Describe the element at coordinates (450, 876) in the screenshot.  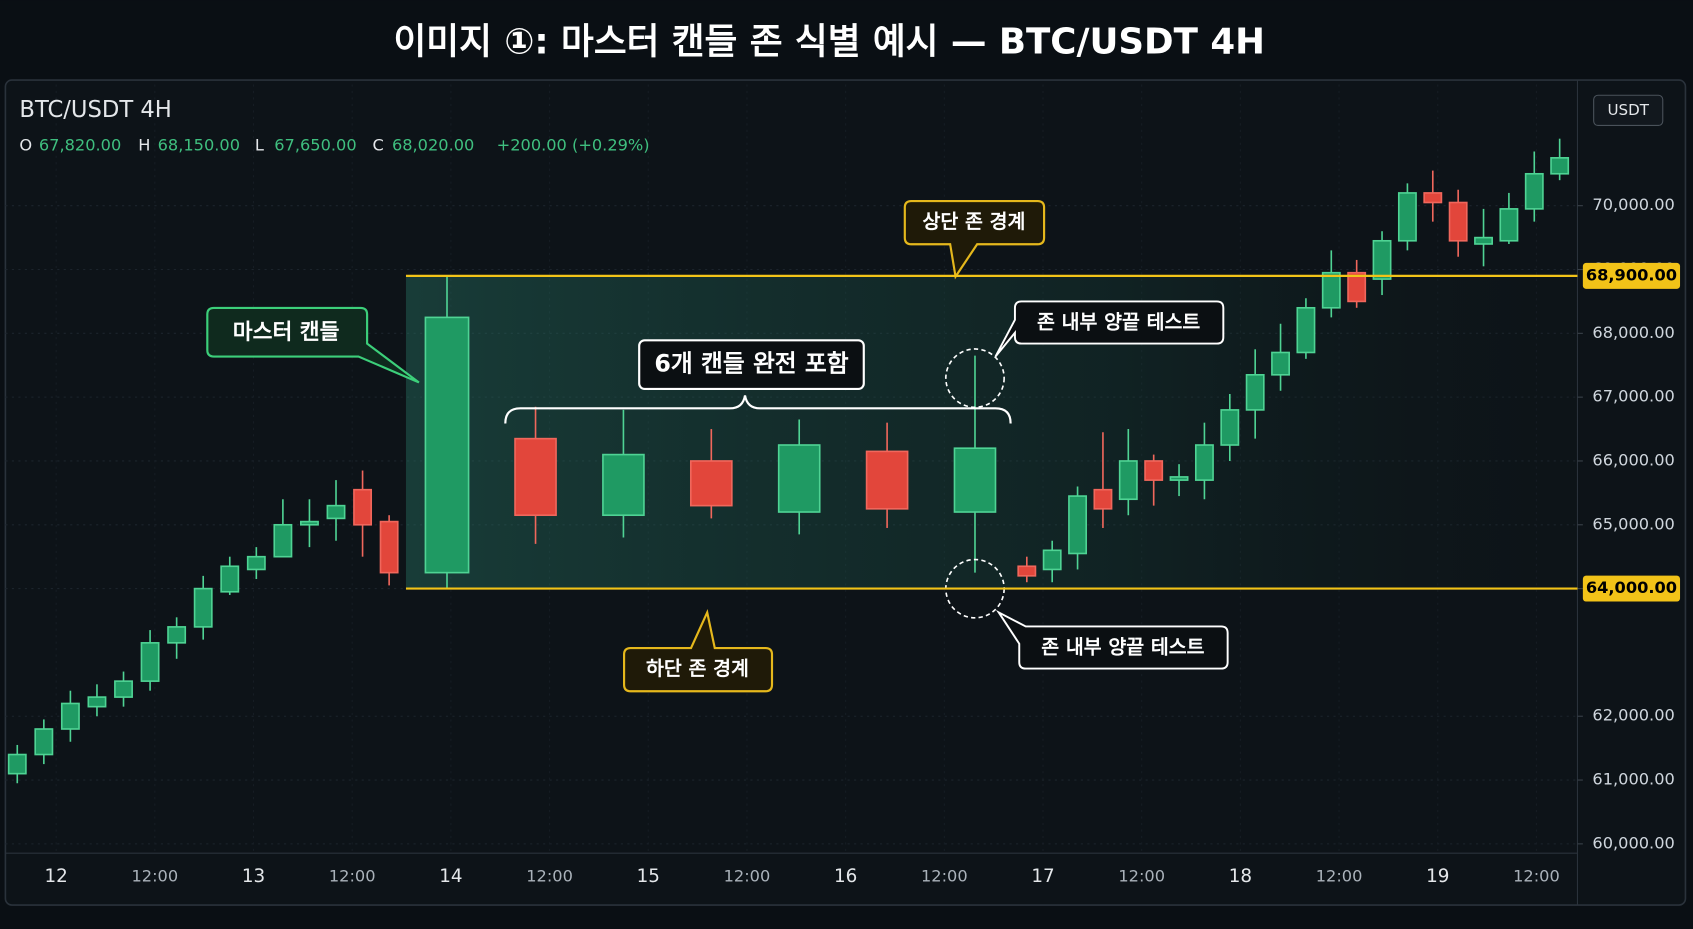
I see `x-tick-label: 14` at that location.